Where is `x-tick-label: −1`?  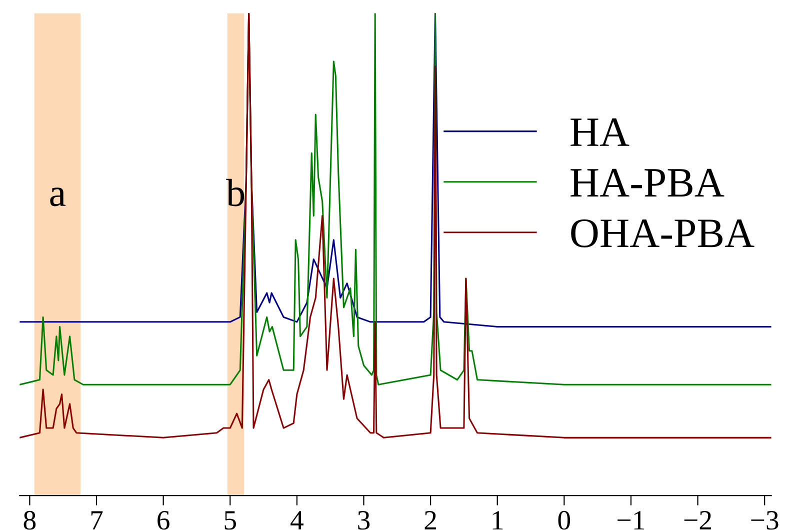 x-tick-label: −1 is located at coordinates (631, 520).